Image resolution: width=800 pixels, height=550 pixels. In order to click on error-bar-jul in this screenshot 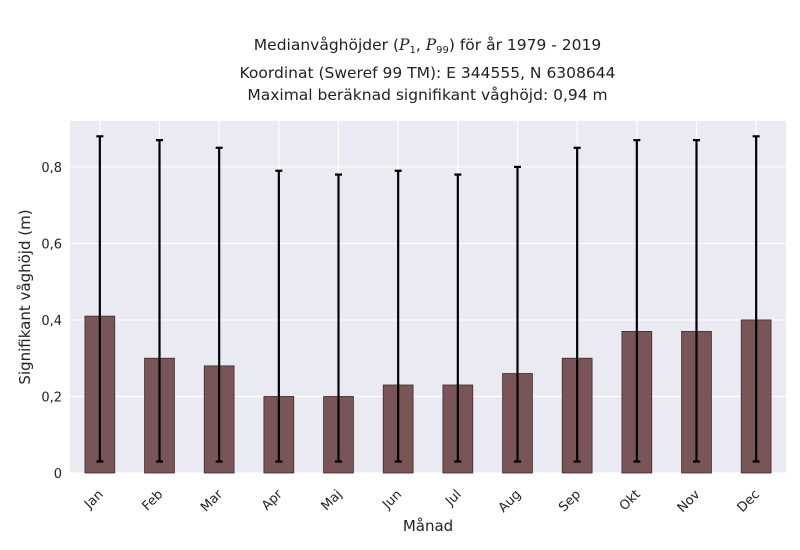, I will do `click(458, 318)`.